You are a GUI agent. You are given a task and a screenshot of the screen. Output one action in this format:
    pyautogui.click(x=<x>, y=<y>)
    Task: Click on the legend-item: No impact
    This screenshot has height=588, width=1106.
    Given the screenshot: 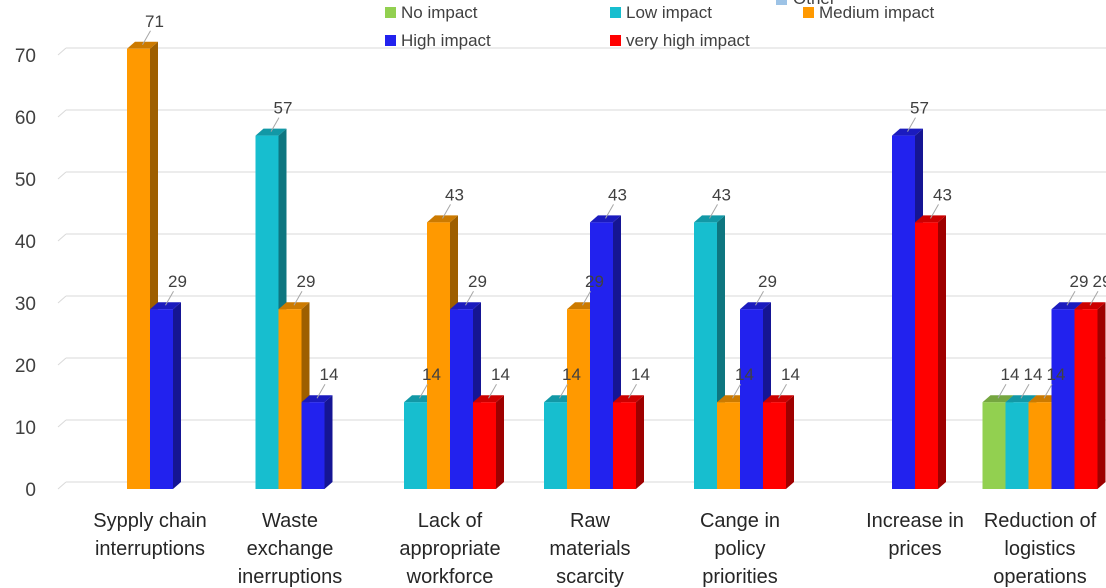 What is the action you would take?
    pyautogui.click(x=431, y=12)
    